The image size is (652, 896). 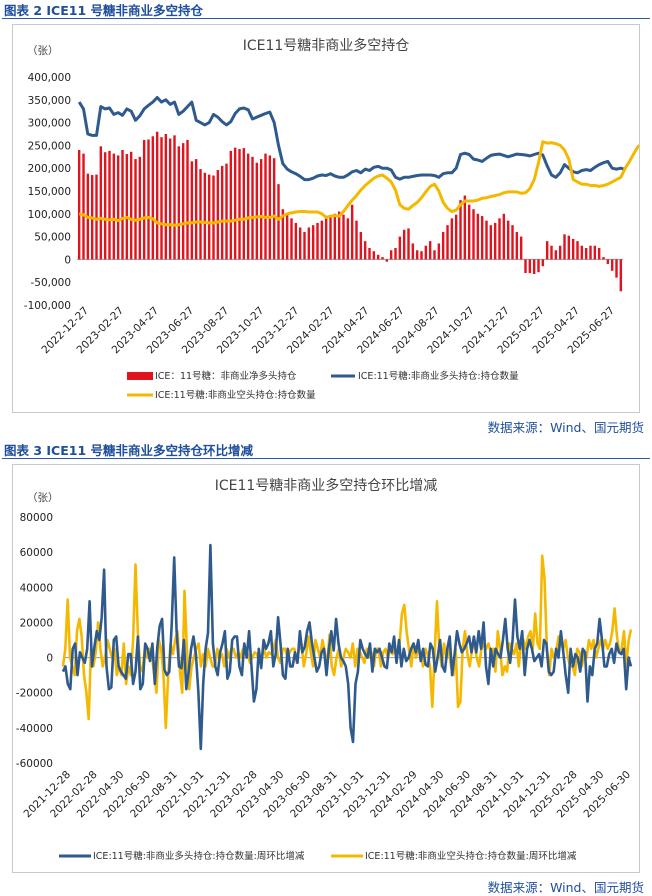 I want to click on legend-long-label: ICE:11号糖:非商业多头持仓:持仓数量, so click(x=438, y=376).